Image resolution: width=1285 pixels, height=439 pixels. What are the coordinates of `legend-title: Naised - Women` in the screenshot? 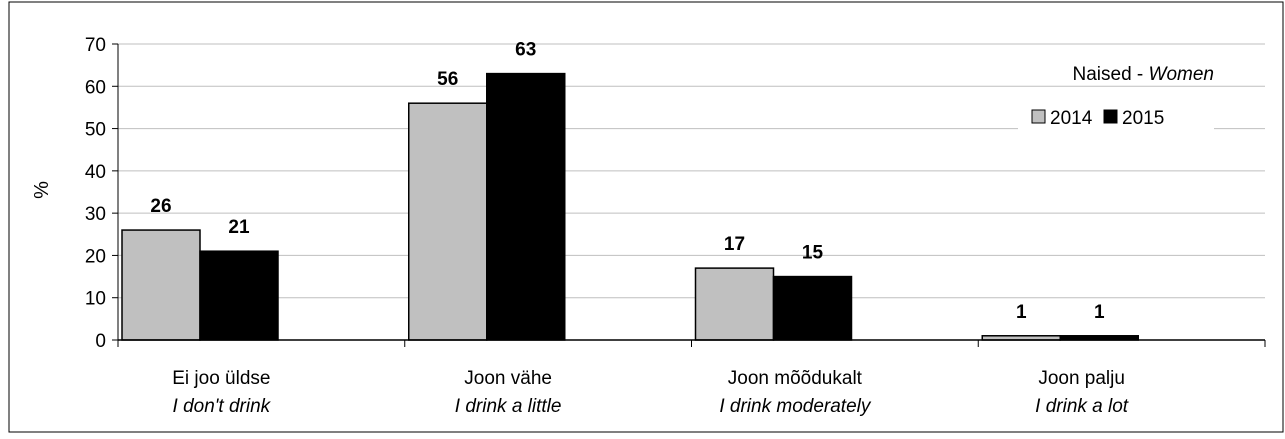 It's located at (1144, 74).